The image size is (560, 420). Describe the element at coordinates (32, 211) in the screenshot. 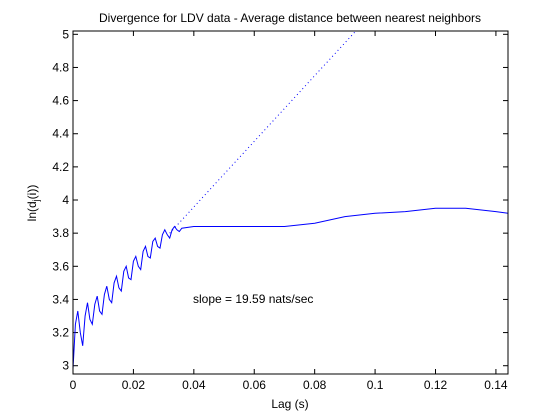

I see `y-axis-label-main: ln(d` at that location.